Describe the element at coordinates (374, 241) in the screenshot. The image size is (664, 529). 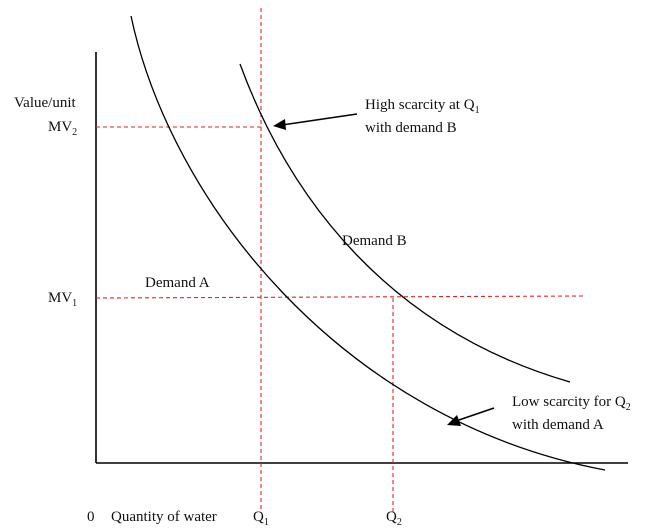
I see `demand-b-label: Demand B` at that location.